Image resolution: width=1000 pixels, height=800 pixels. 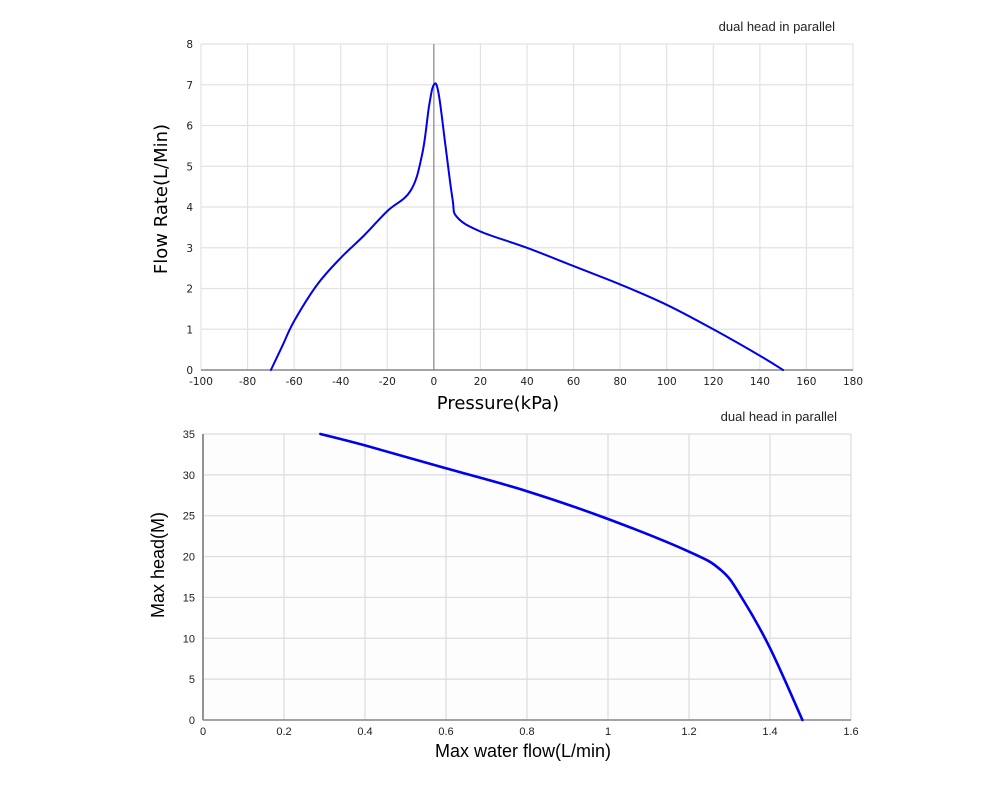 I want to click on x-tick-label: 1.2, so click(x=688, y=732).